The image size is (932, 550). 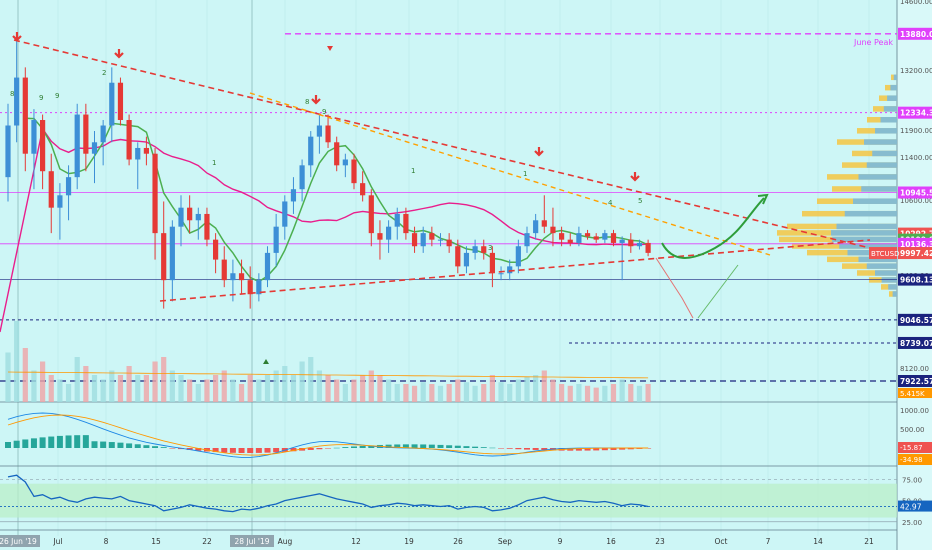 What do you see at coordinates (560, 541) in the screenshot?
I see `x-axis-tick-label: 9` at bounding box center [560, 541].